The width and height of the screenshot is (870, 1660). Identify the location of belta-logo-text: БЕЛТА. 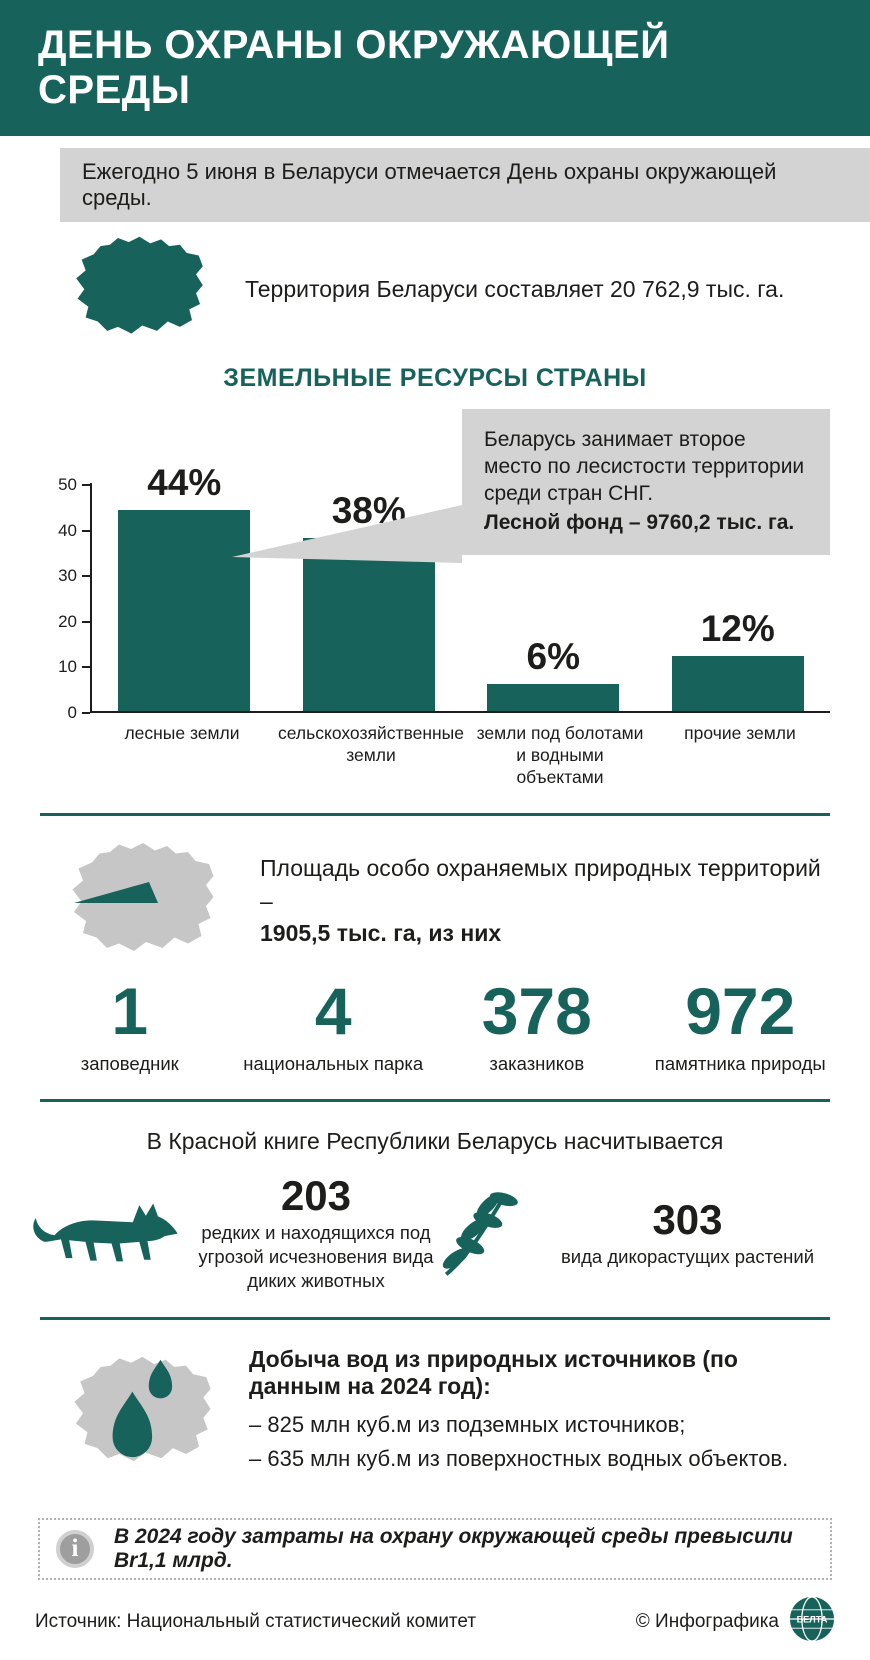
(812, 1620).